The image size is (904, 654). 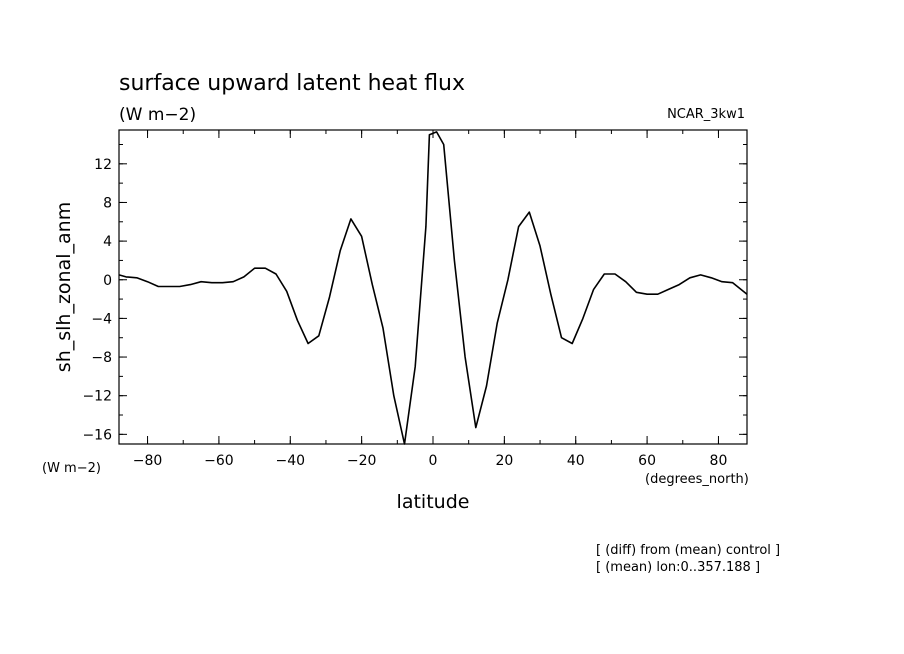 I want to click on y-axis-label: sh_slh_zonal_anm, so click(x=64, y=287).